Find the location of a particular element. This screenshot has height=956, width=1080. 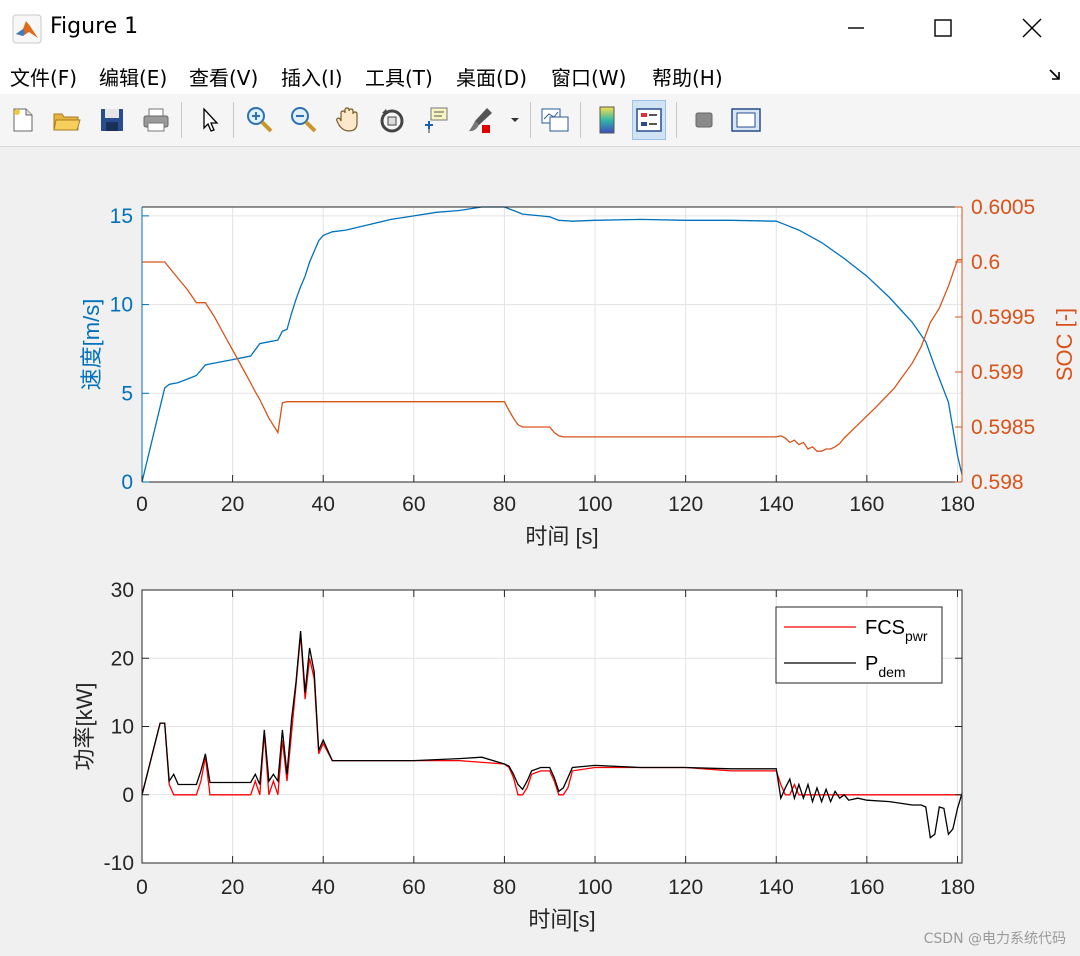

legend: FCSpwr Pdem is located at coordinates (859, 645).